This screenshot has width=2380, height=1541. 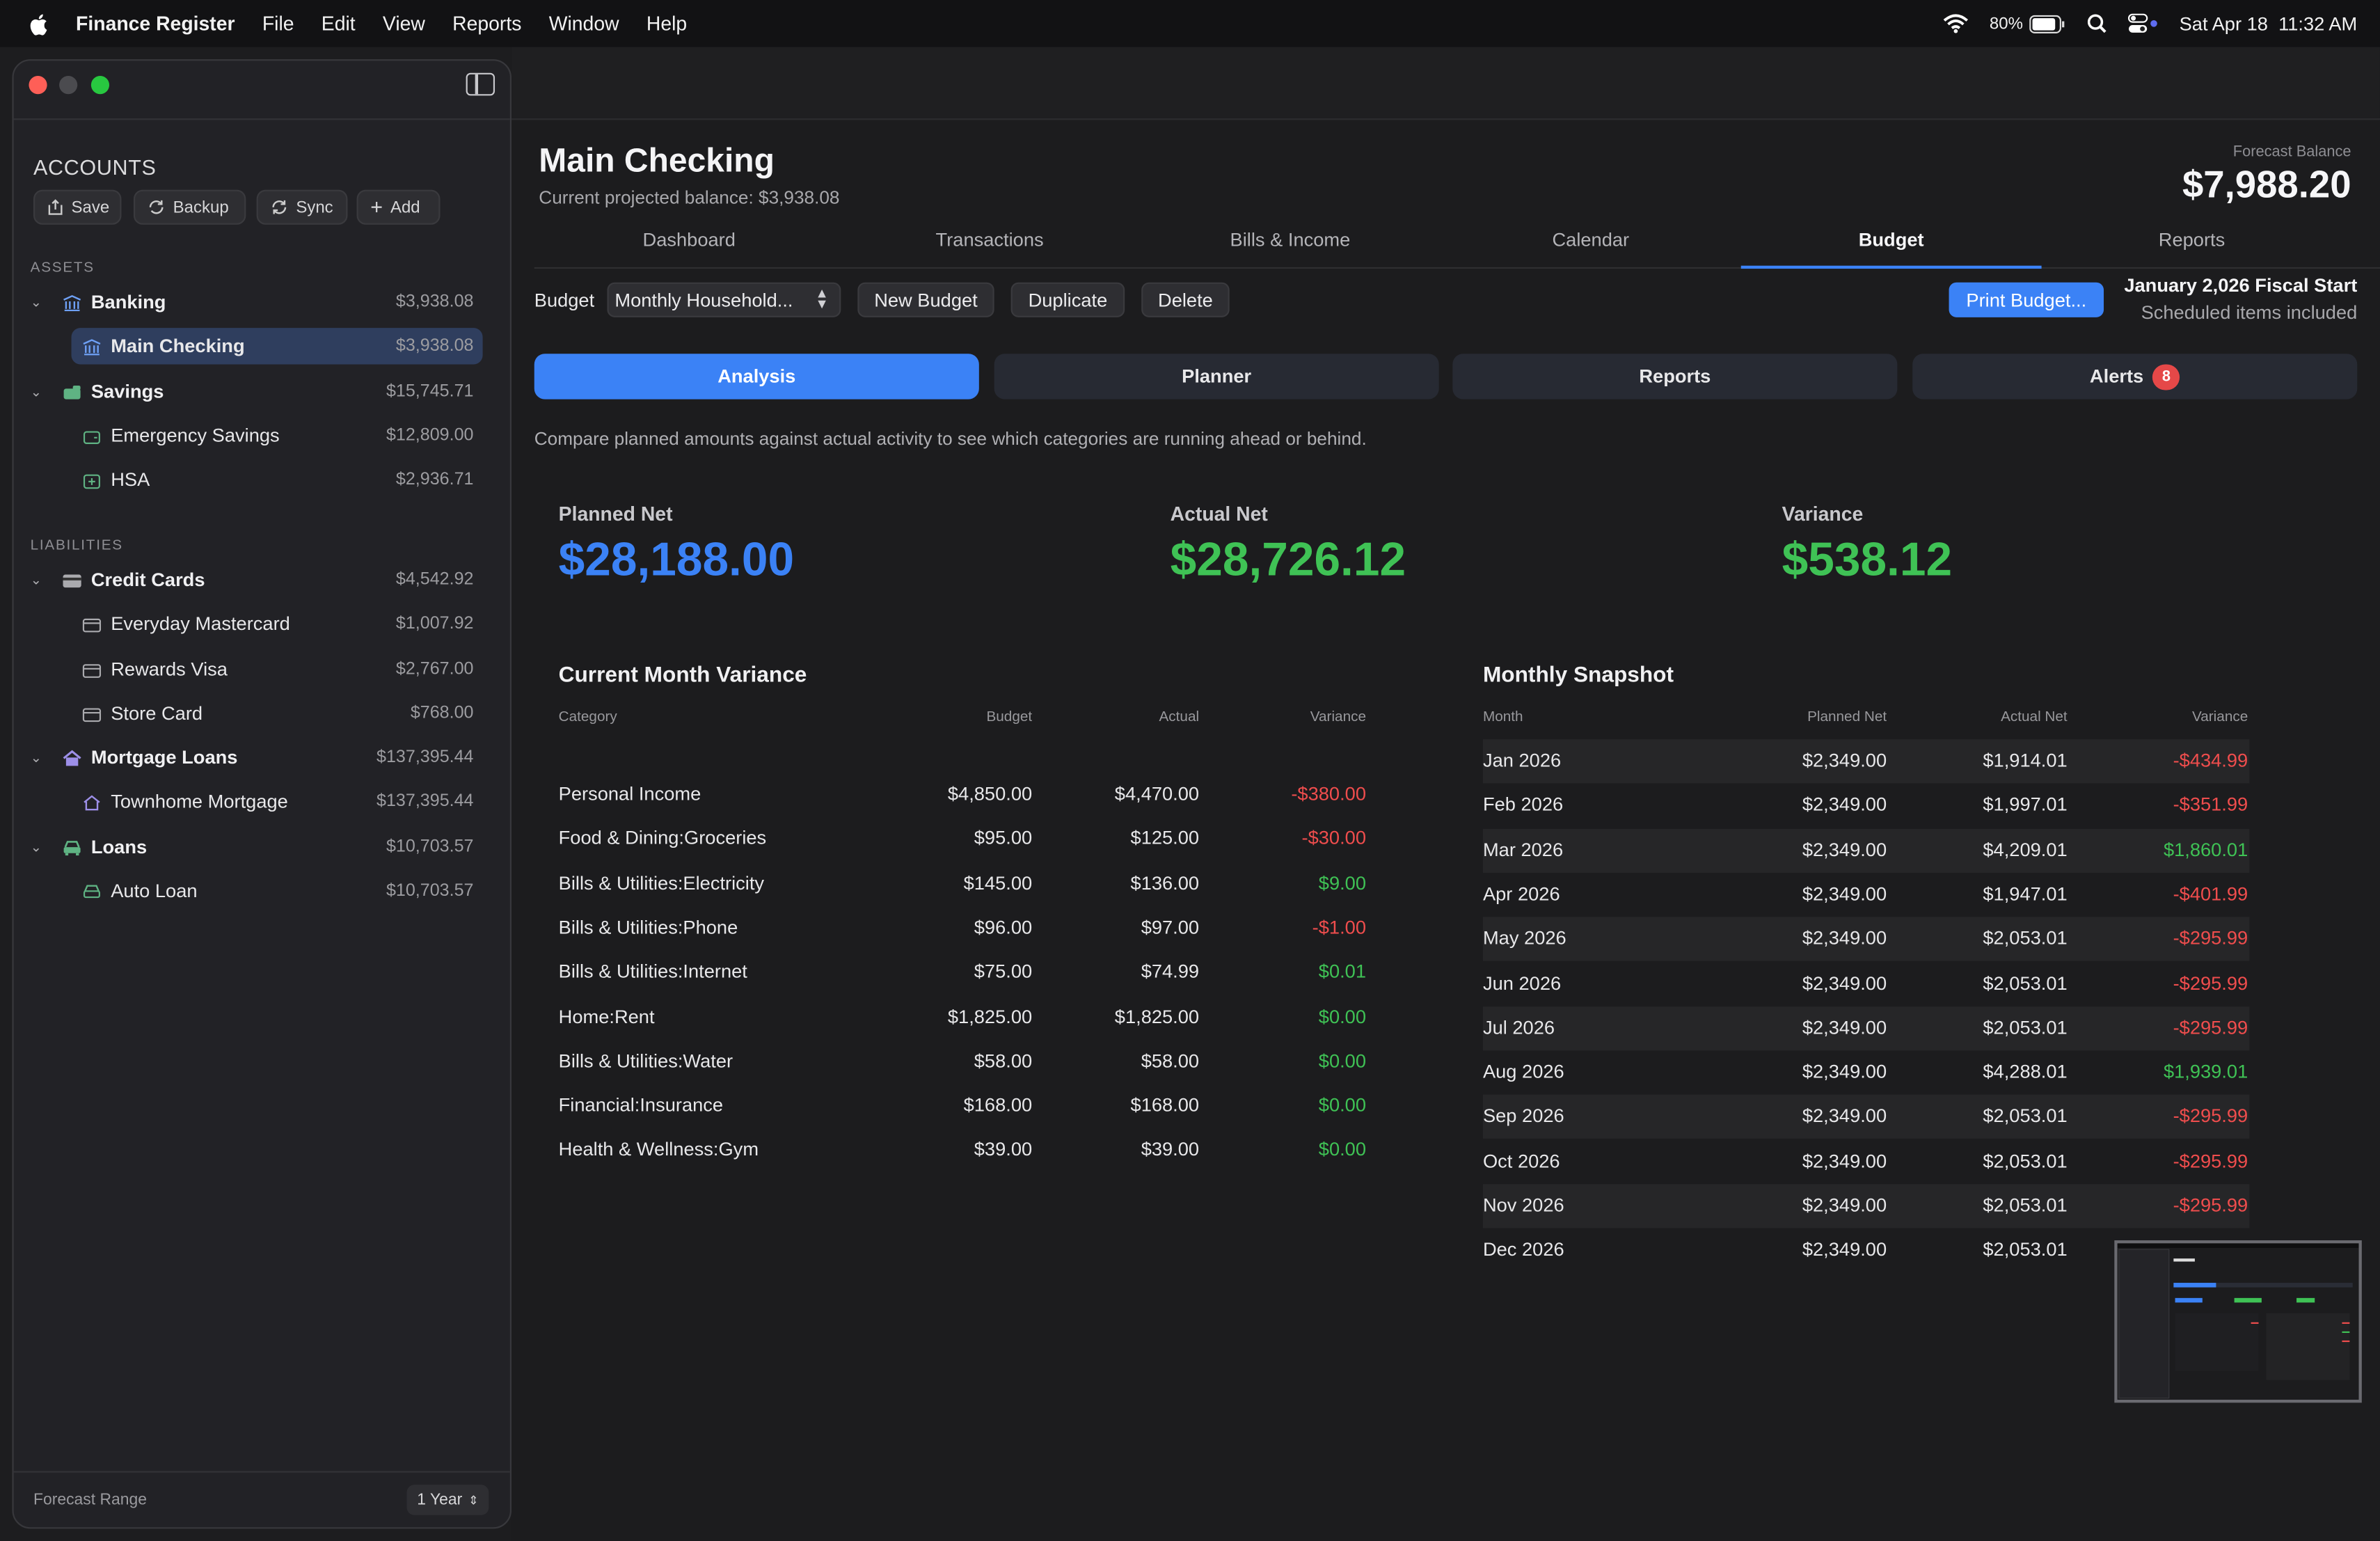 What do you see at coordinates (189, 207) in the screenshot?
I see `backup-button: Backup` at bounding box center [189, 207].